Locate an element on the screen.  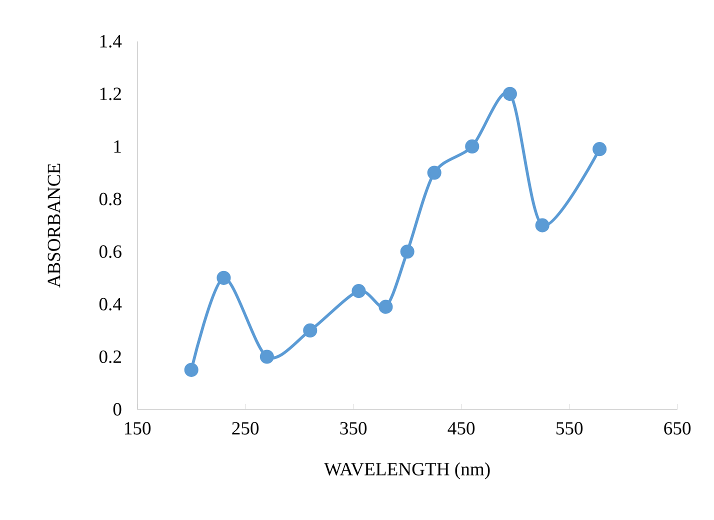
x-tick-label: 450 is located at coordinates (461, 428).